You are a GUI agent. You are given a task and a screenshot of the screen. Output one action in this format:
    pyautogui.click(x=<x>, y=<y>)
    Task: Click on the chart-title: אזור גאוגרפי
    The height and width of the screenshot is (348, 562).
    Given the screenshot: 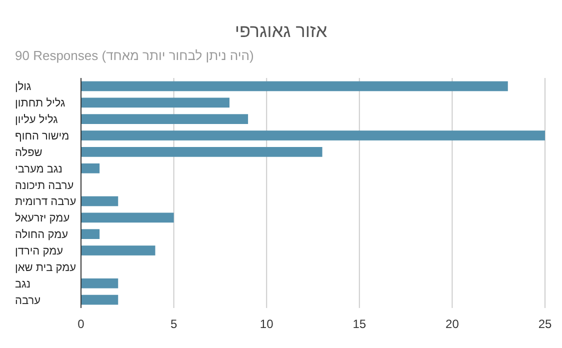 What is the action you would take?
    pyautogui.click(x=281, y=31)
    